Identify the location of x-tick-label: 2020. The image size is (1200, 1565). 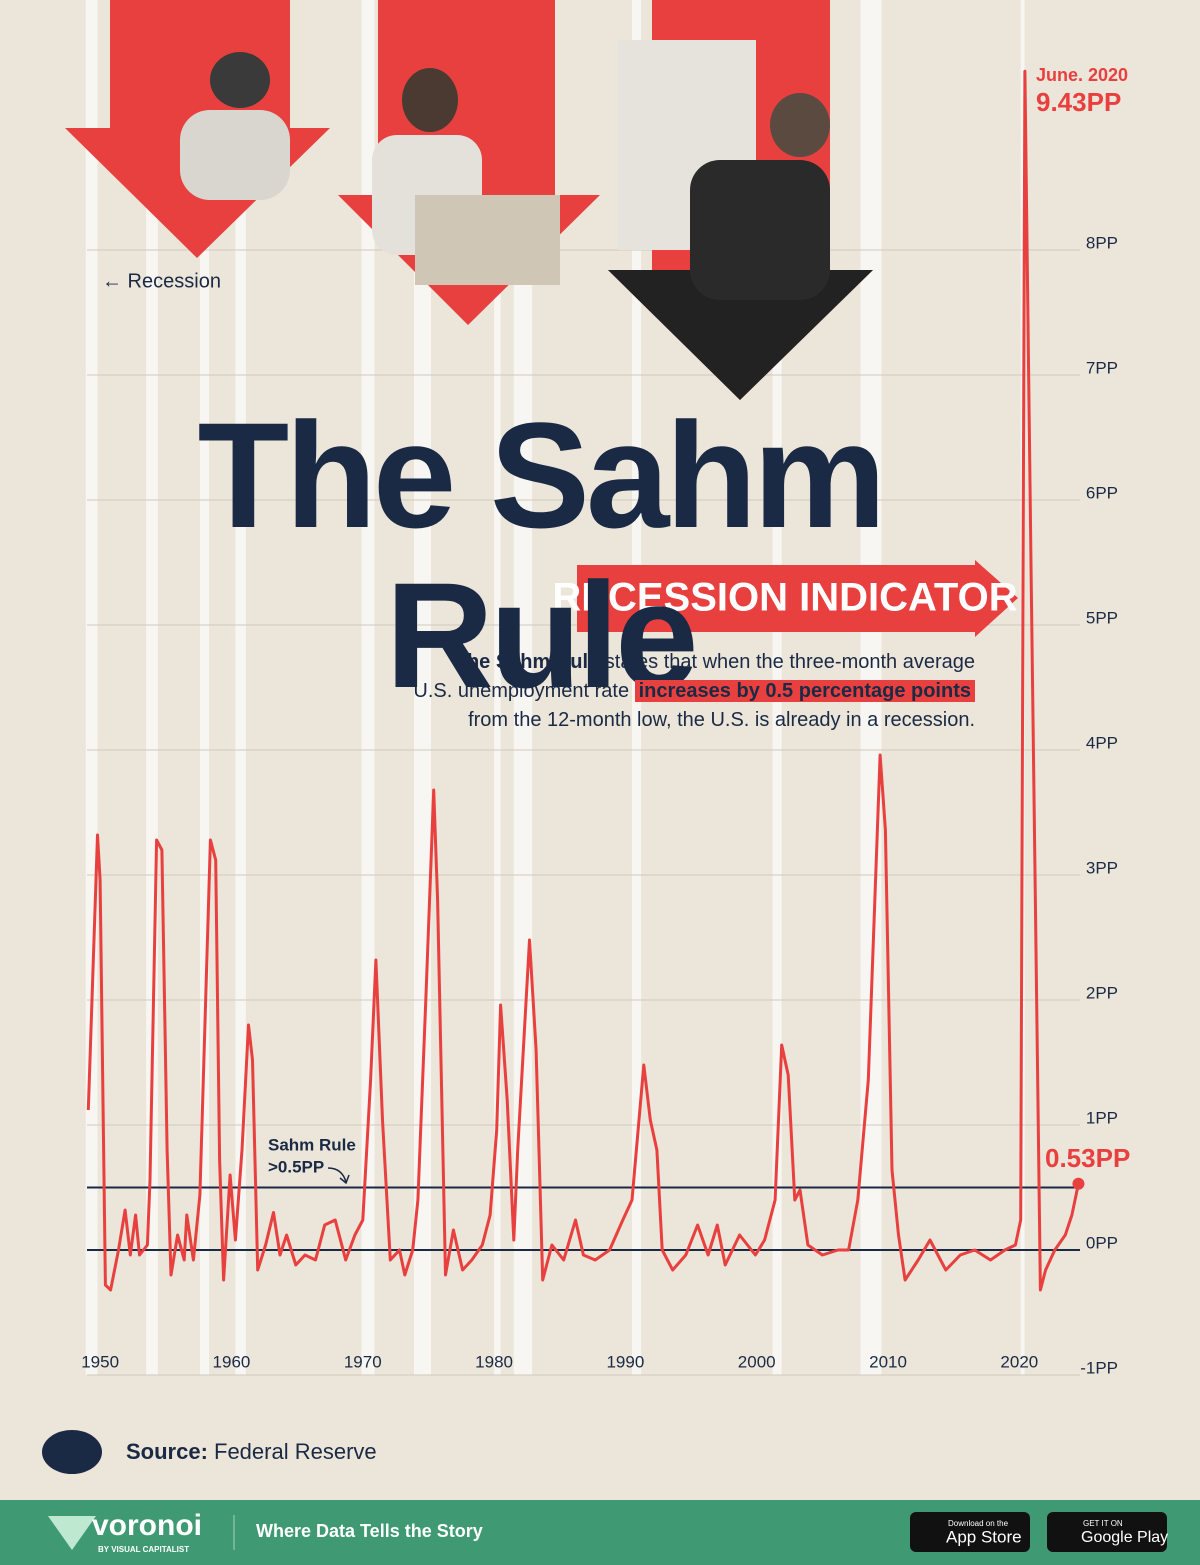
(1019, 1361).